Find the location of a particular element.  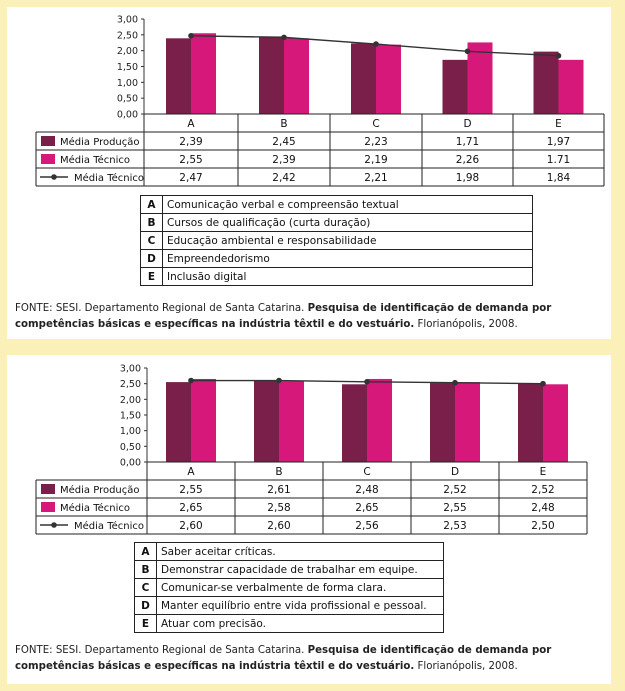

data-label: 2,48 is located at coordinates (542, 508).